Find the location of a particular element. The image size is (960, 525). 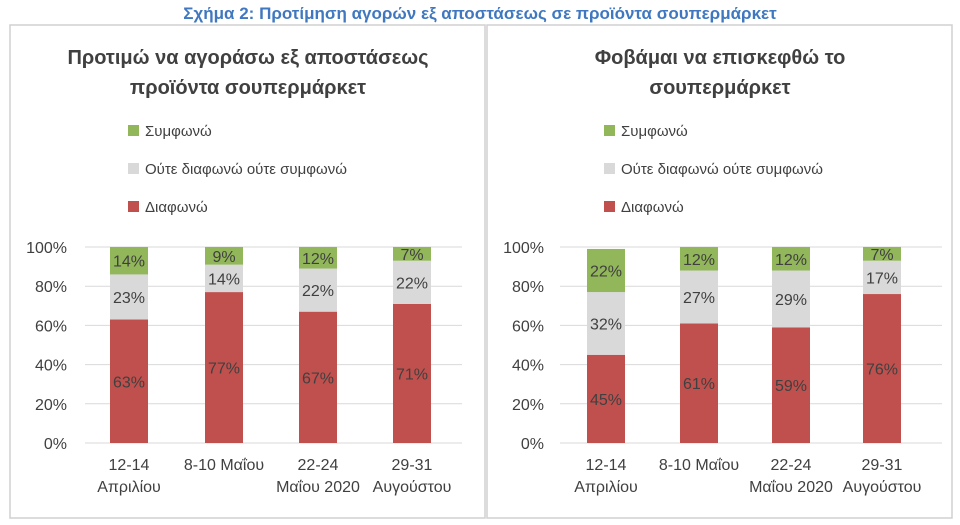

data-label: 27% is located at coordinates (699, 298).